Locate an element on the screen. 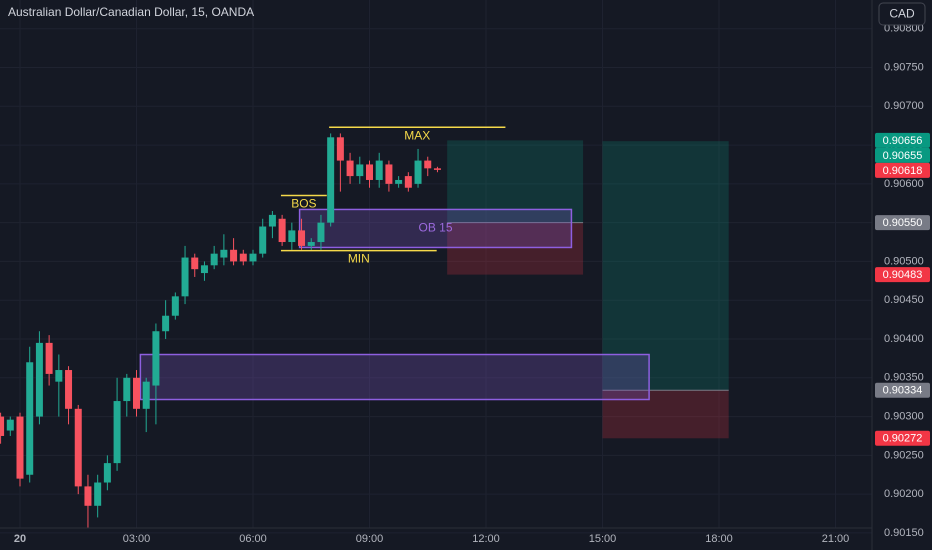 The height and width of the screenshot is (550, 932). x-tick-label: 15:00 is located at coordinates (603, 539).